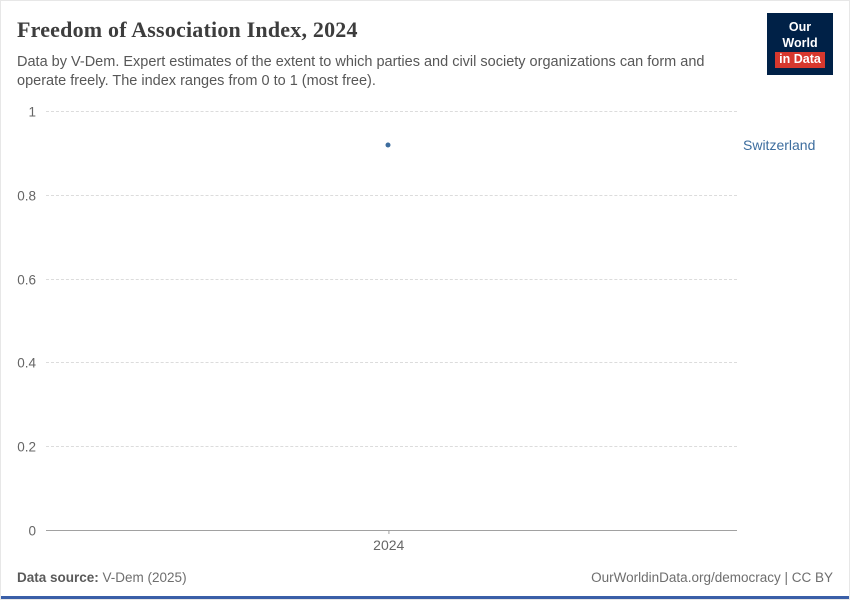  Describe the element at coordinates (389, 545) in the screenshot. I see `x-tick-label: 2024` at that location.